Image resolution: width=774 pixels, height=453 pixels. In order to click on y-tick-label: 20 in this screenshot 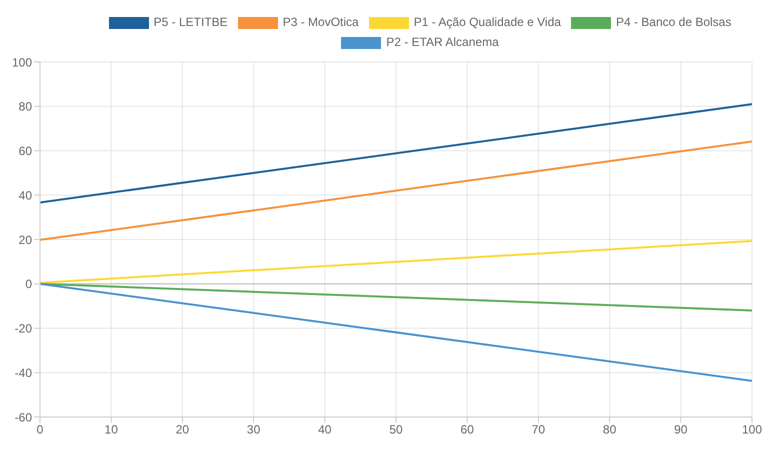, I will do `click(25, 239)`.